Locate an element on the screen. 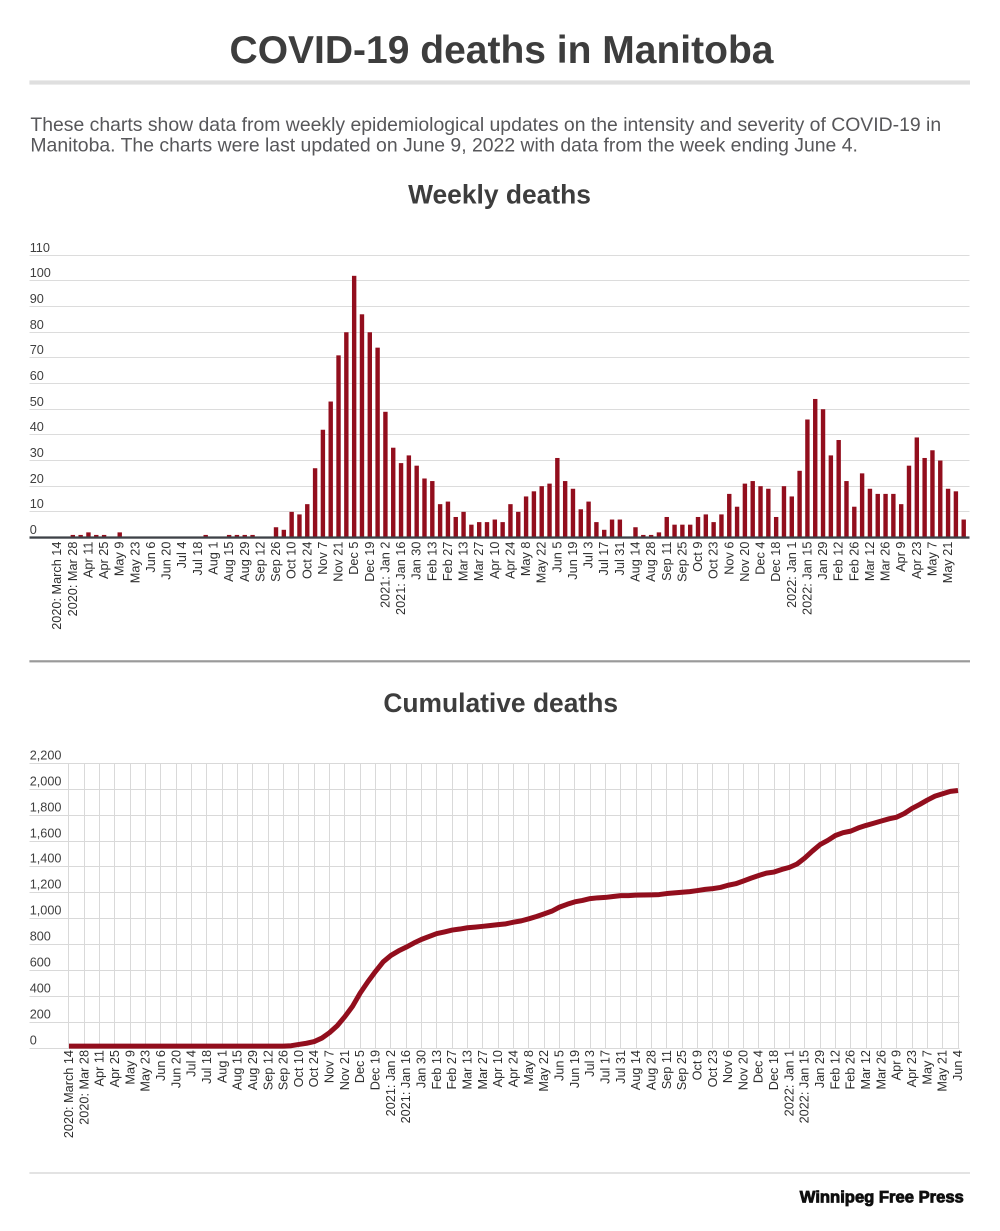 The height and width of the screenshot is (1231, 1000). svg-text: 1,600 is located at coordinates (46, 833).